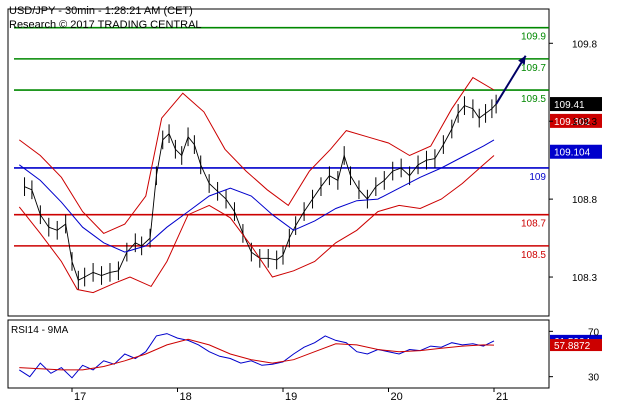 Image resolution: width=617 pixels, height=418 pixels. I want to click on x-tick-label: 17, so click(80, 397).